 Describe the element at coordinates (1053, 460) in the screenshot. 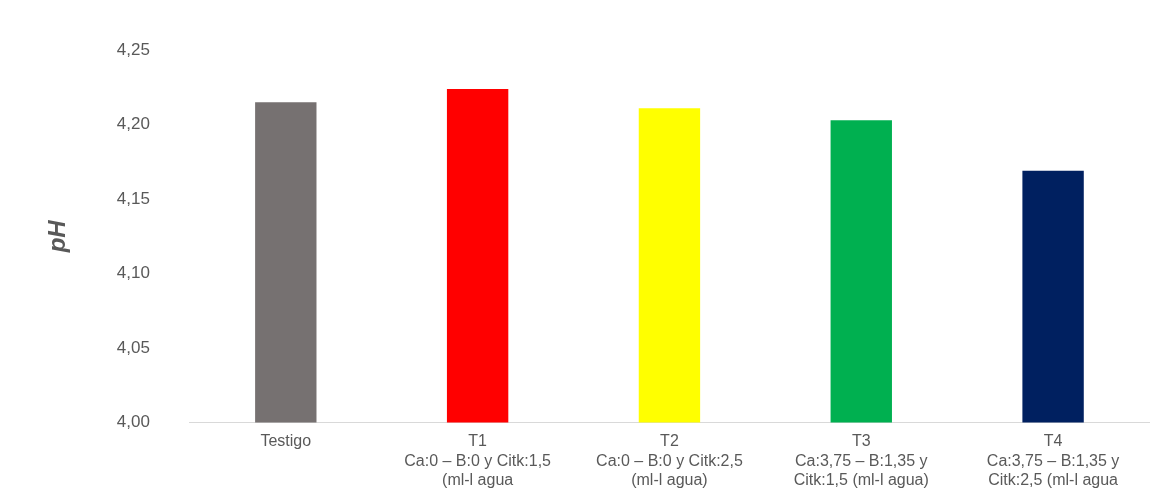

I see `x-tick-label: T4 Ca:3,75 – B:1,35 y Citk:2,5 (ml-l agua` at that location.